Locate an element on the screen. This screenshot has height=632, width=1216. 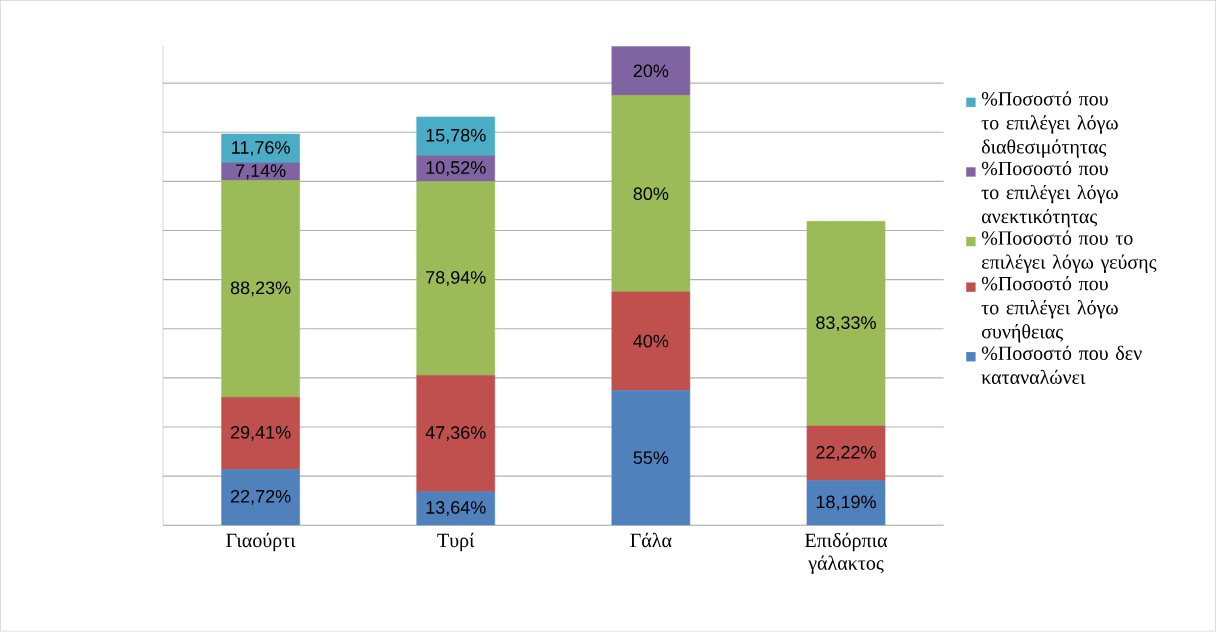
data-label: 88,23% is located at coordinates (260, 289).